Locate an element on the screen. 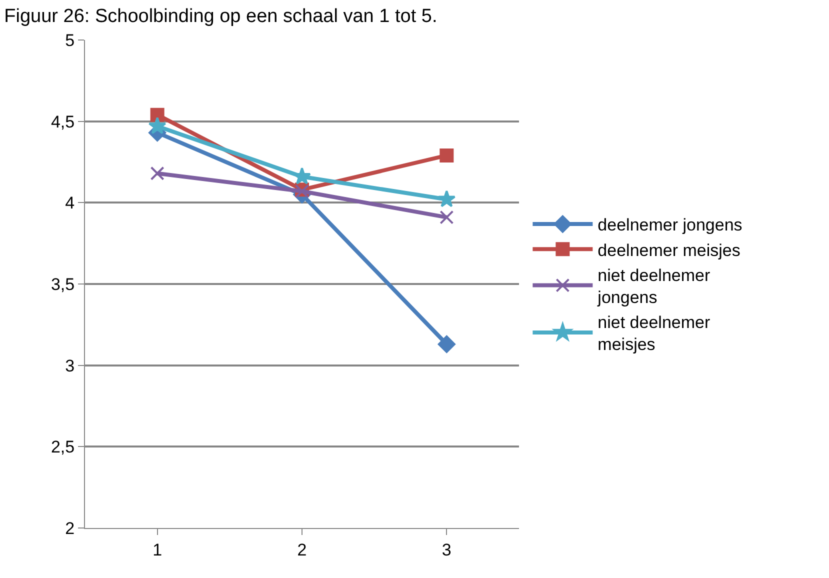 The image size is (829, 578). legend-label: deelnemer meisjes is located at coordinates (669, 250).